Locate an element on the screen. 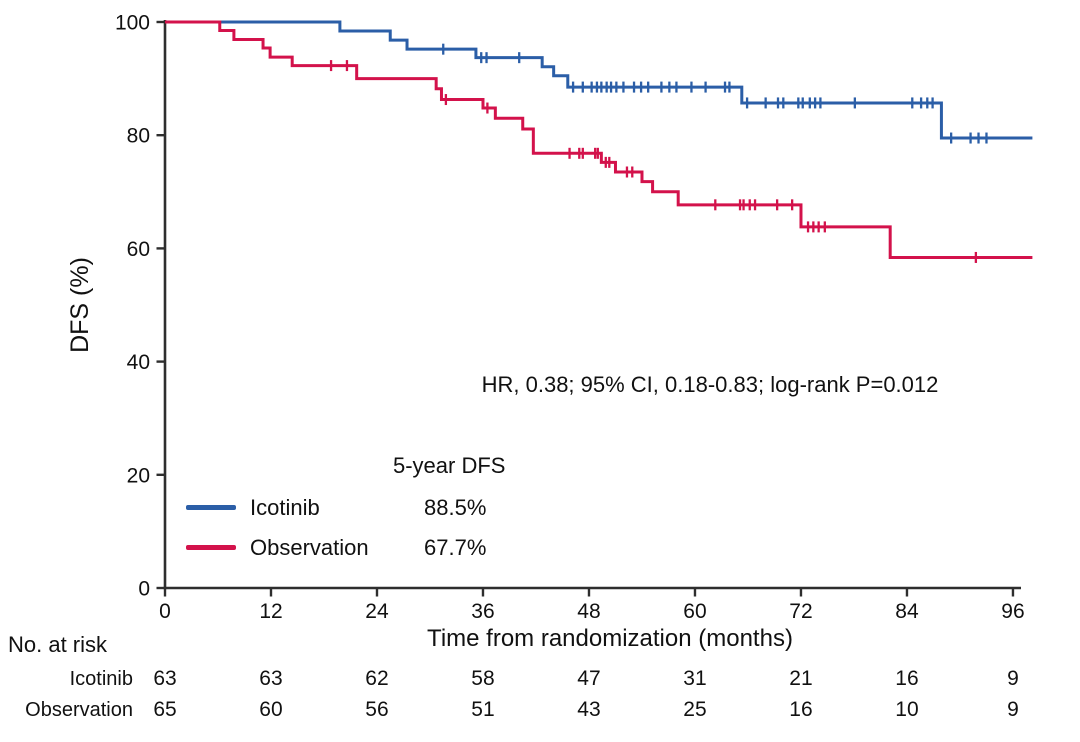  risk-count: 58 is located at coordinates (483, 678).